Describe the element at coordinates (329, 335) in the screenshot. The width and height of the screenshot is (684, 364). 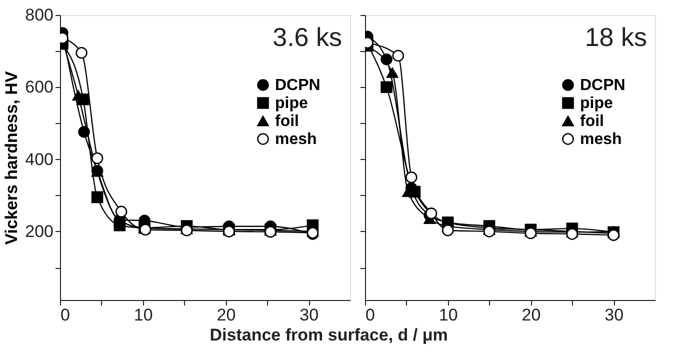
I see `x-axis-title: Distance from surface, d / μm` at that location.